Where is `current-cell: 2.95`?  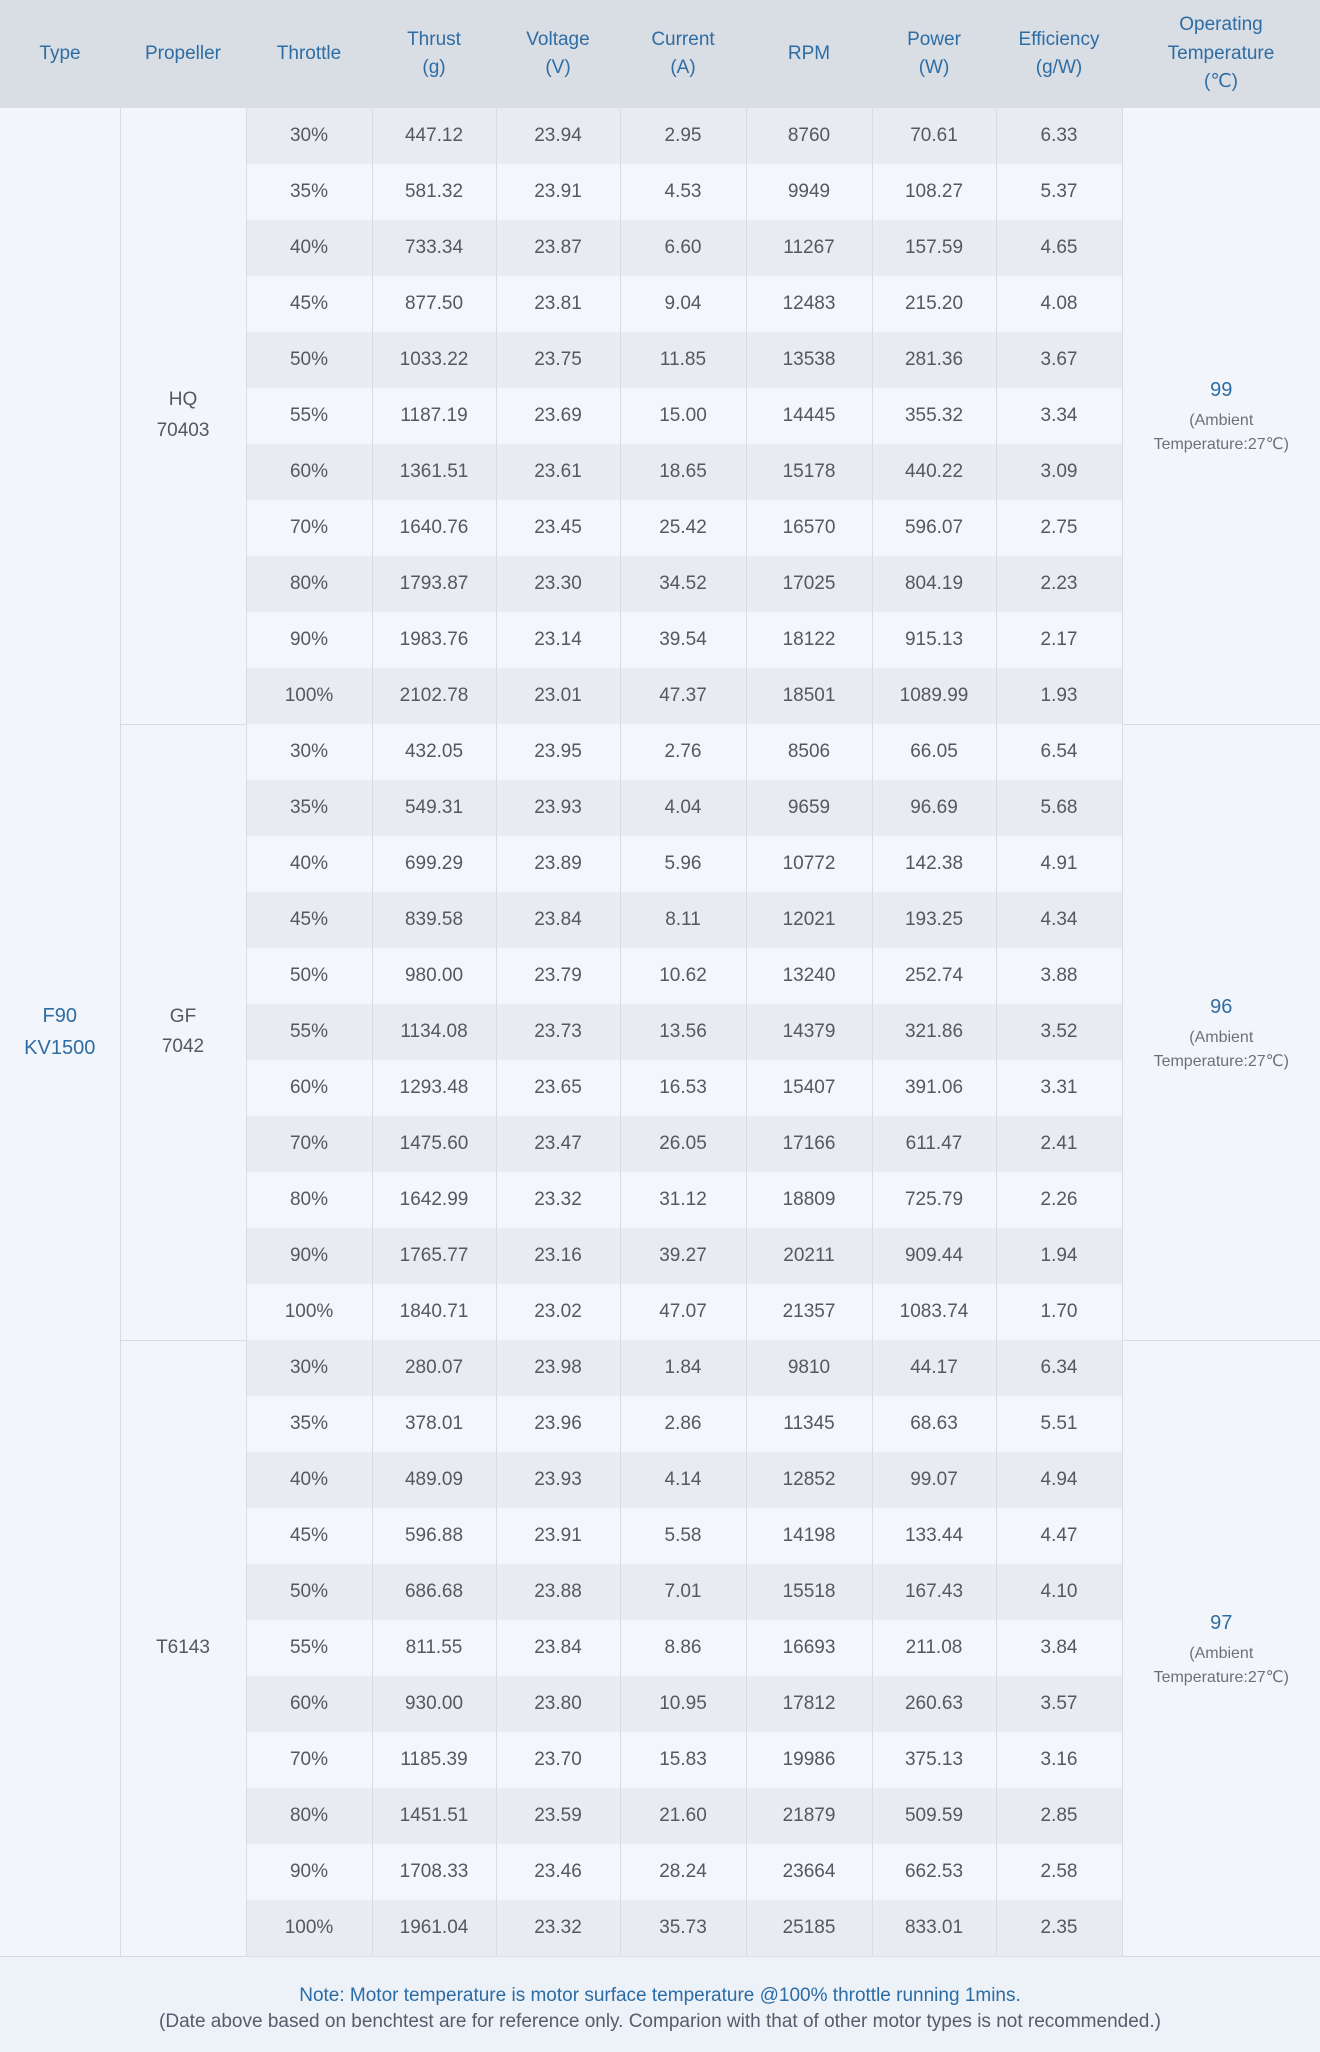 current-cell: 2.95 is located at coordinates (682, 136).